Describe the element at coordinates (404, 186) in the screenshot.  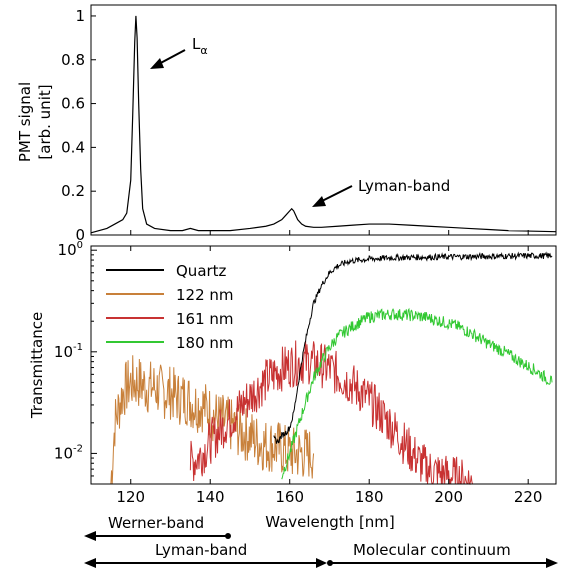
I see `annotation-lyman-band-label: Lyman-band` at that location.